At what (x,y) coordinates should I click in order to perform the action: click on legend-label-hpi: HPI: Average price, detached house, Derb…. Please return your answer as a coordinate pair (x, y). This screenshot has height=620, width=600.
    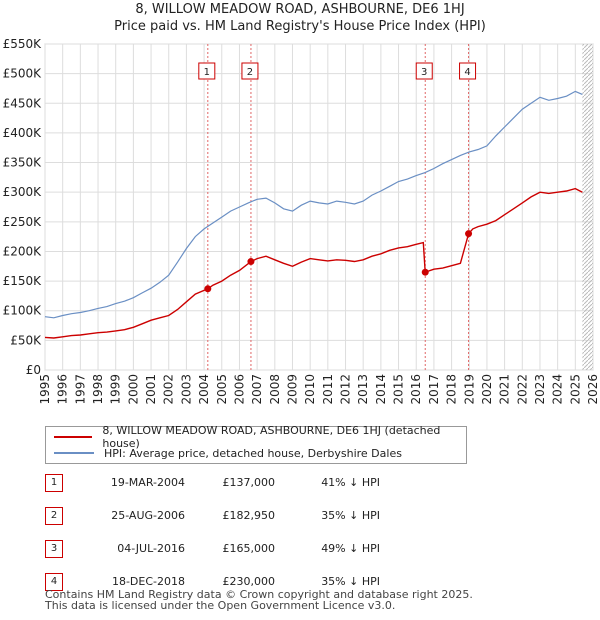
    Looking at the image, I should click on (253, 453).